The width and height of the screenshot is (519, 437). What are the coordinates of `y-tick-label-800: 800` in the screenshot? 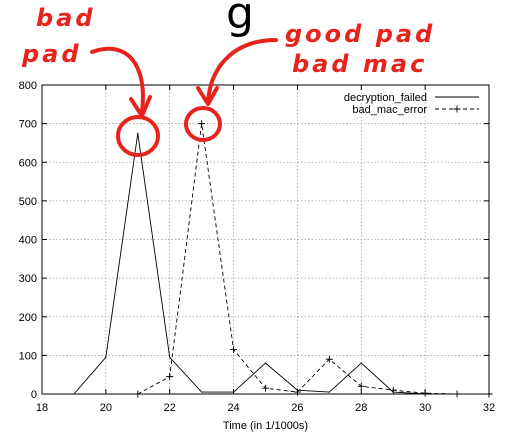 It's located at (28, 86).